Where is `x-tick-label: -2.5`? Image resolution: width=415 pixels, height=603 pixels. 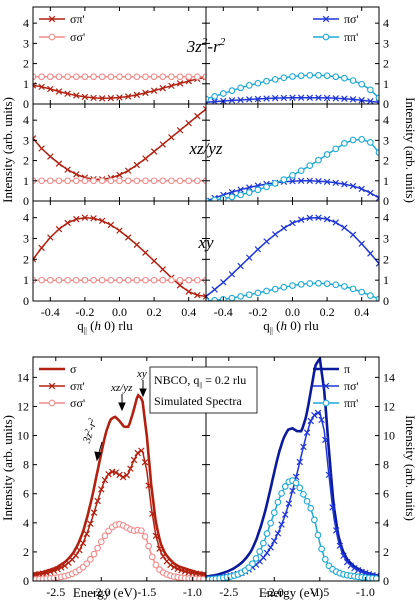
x-tick-label: -2.5 is located at coordinates (228, 592).